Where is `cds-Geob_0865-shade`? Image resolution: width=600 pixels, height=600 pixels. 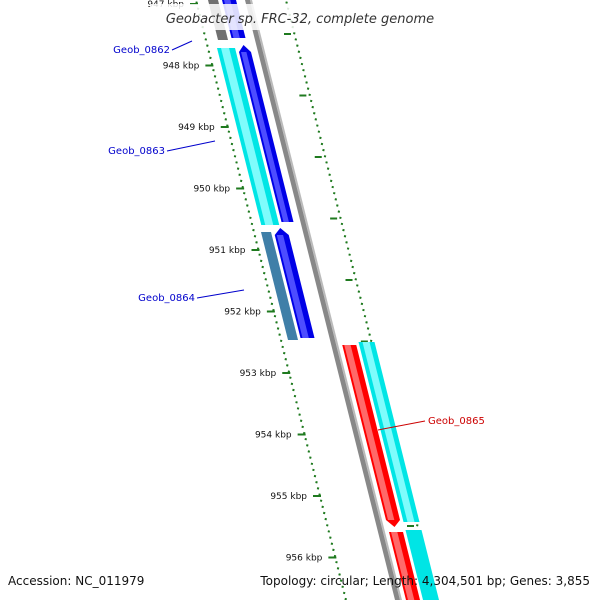
cds-Geob_0865-shade is located at coordinates (369, 432).